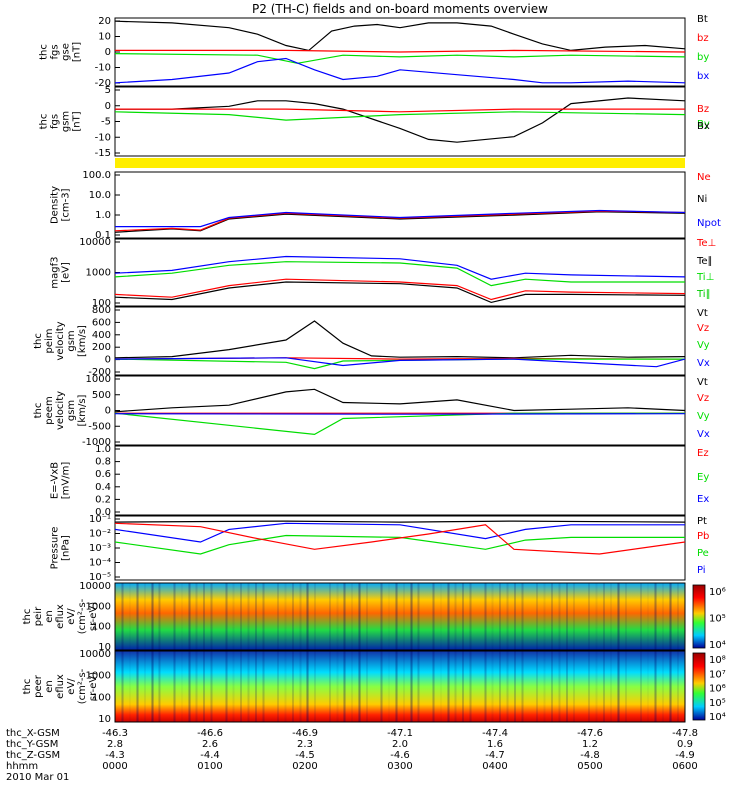 Image resolution: width=750 pixels, height=800 pixels. What do you see at coordinates (590, 755) in the screenshot?
I see `ephemeris-value: -4.8` at bounding box center [590, 755].